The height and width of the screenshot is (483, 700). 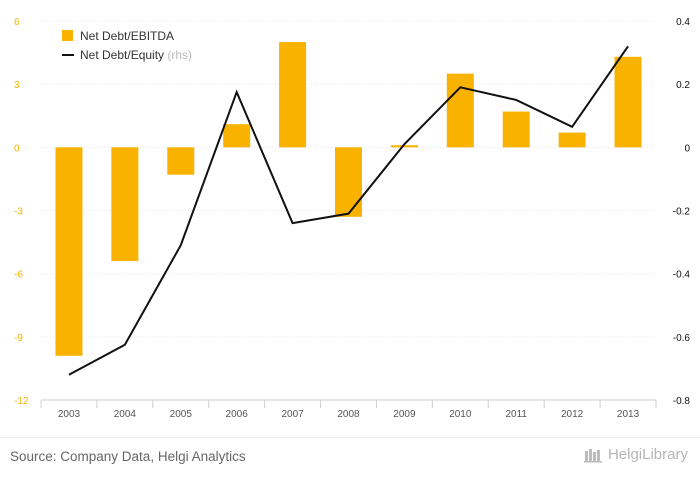 What do you see at coordinates (17, 85) in the screenshot?
I see `left-axis-tick-label: 3` at bounding box center [17, 85].